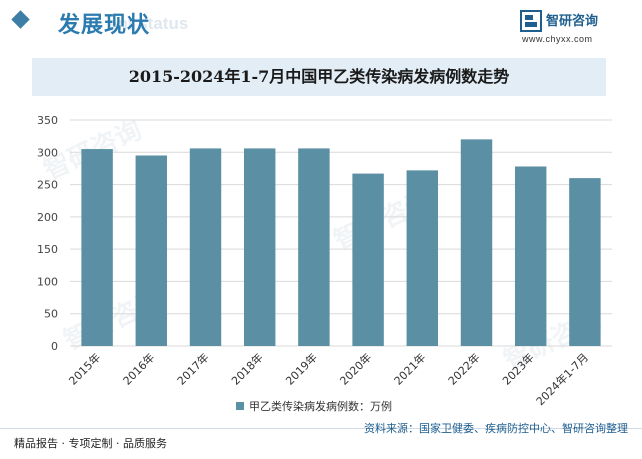  Describe the element at coordinates (240, 406) in the screenshot. I see `legend-swatch` at that location.